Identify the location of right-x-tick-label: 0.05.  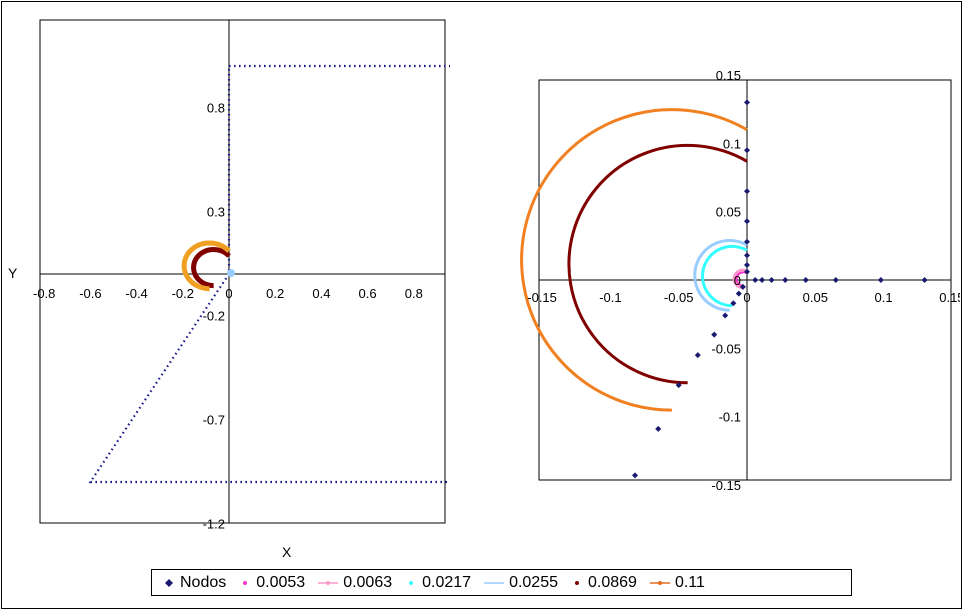
(815, 297).